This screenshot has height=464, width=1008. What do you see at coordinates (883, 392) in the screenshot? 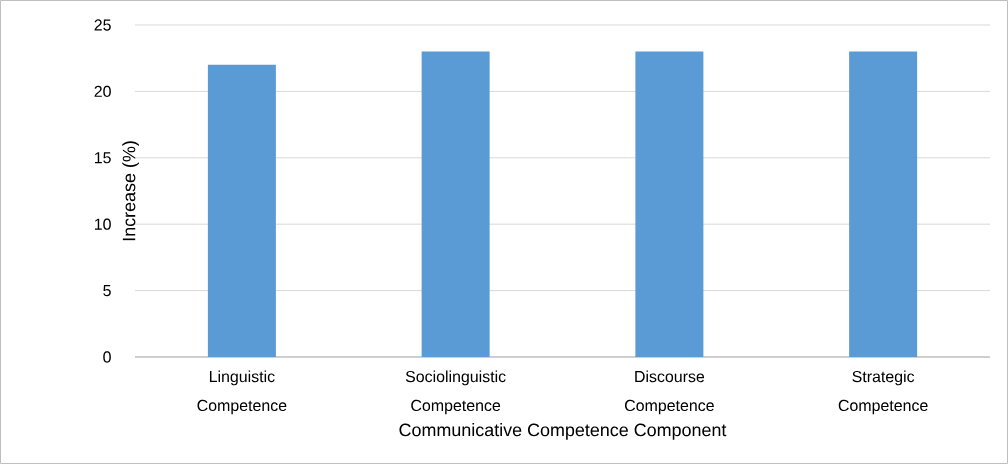
I see `x-tick-label: Strategic Competence` at bounding box center [883, 392].